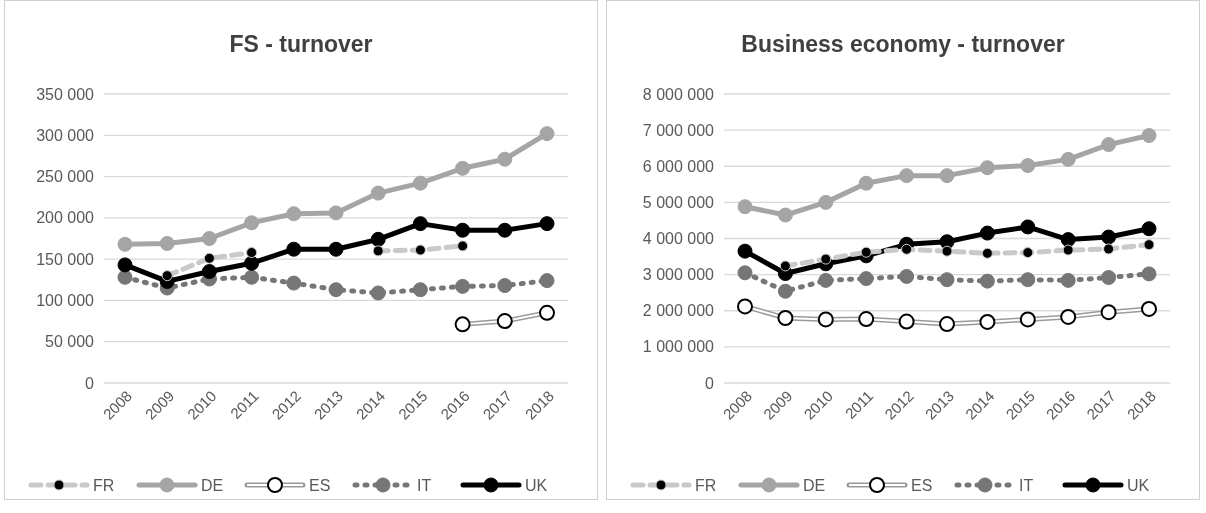 The height and width of the screenshot is (513, 1206). I want to click on y-tick-label: 50 000, so click(70, 342).